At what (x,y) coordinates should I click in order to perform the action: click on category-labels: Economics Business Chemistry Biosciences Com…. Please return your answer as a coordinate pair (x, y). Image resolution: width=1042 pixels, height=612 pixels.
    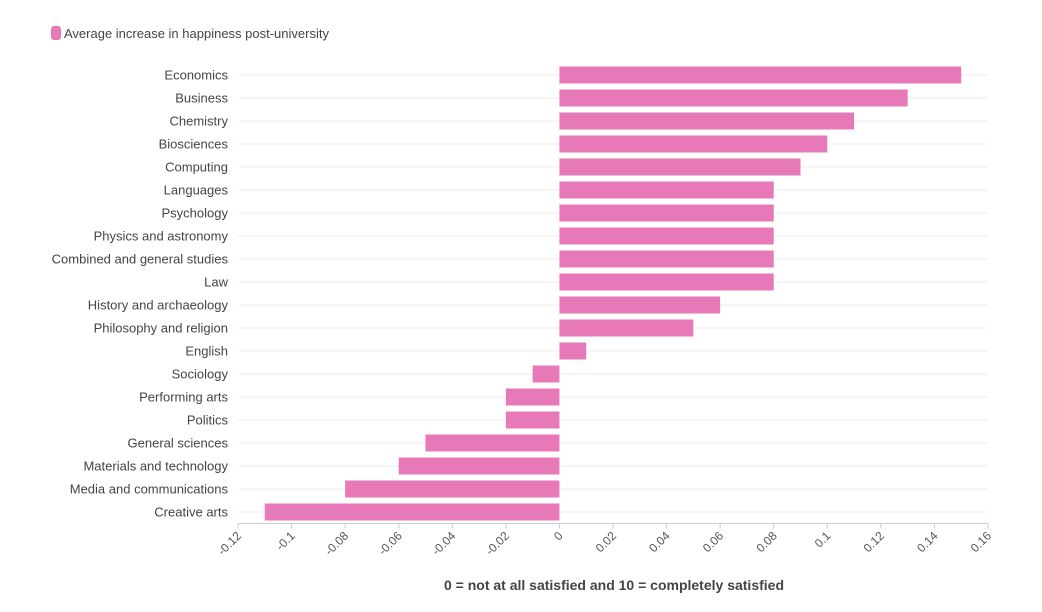
    Looking at the image, I should click on (140, 294).